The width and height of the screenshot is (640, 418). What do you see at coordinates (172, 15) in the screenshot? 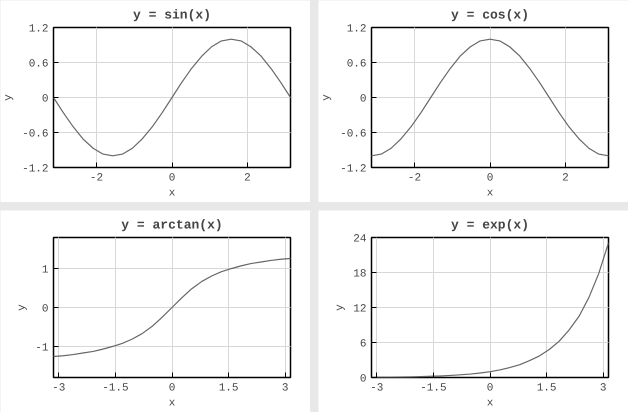
I see `chart-title: y = sin(x)` at bounding box center [172, 15].